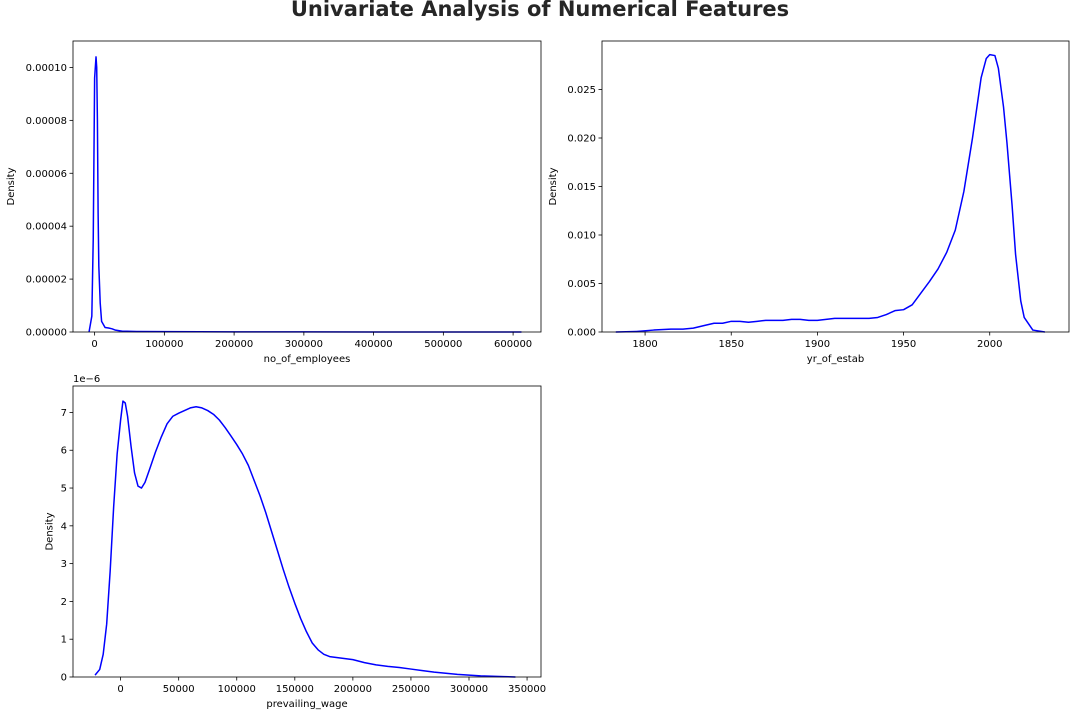  What do you see at coordinates (46, 280) in the screenshot?
I see `y-tick-label: 0.00002` at bounding box center [46, 280].